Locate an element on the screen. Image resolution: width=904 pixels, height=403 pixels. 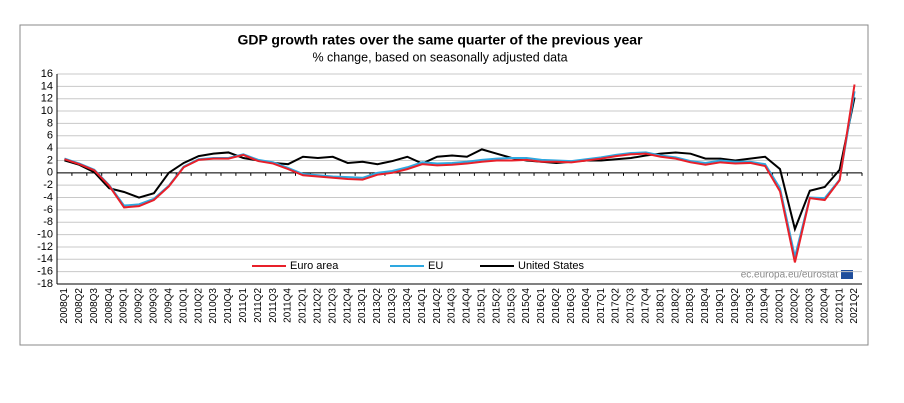
y-tick-label: 16 is located at coordinates (47, 74).